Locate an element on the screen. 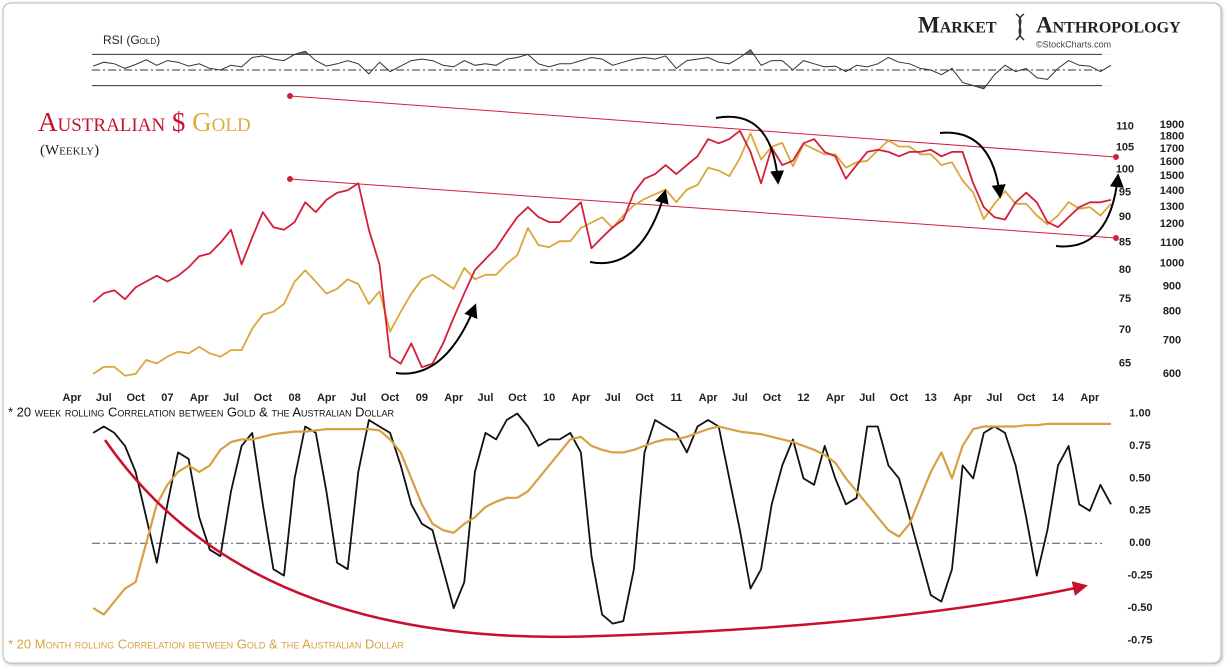 This screenshot has width=1226, height=668. y2-tick-label: 800 is located at coordinates (1172, 312).